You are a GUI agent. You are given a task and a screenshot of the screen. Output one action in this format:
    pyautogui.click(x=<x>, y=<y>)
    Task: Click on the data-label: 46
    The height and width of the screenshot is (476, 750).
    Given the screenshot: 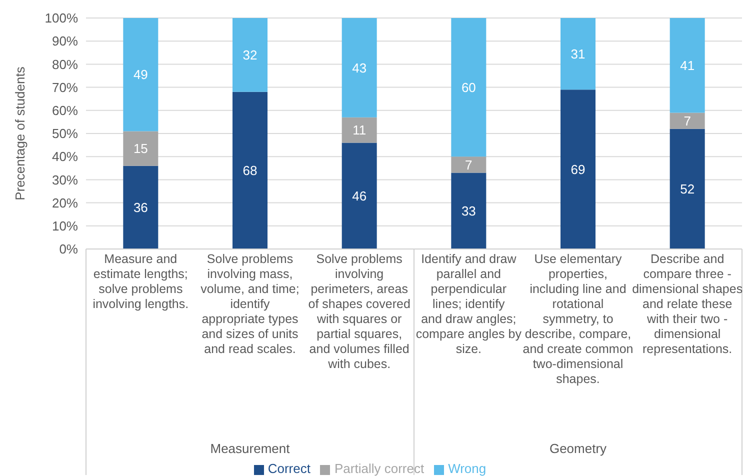 What is the action you would take?
    pyautogui.click(x=359, y=196)
    